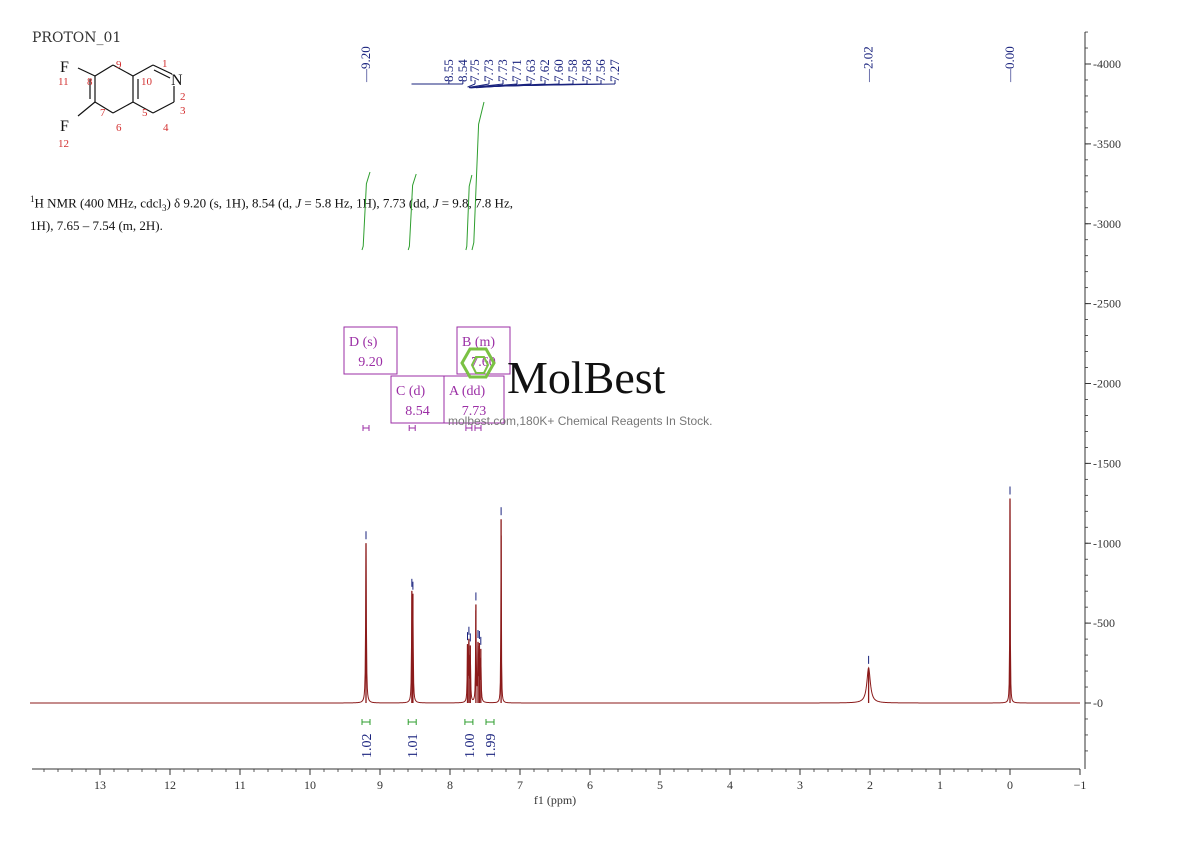 The image size is (1190, 841). What do you see at coordinates (1009, 64) in the screenshot?
I see `peak-label: —0.00` at bounding box center [1009, 64].